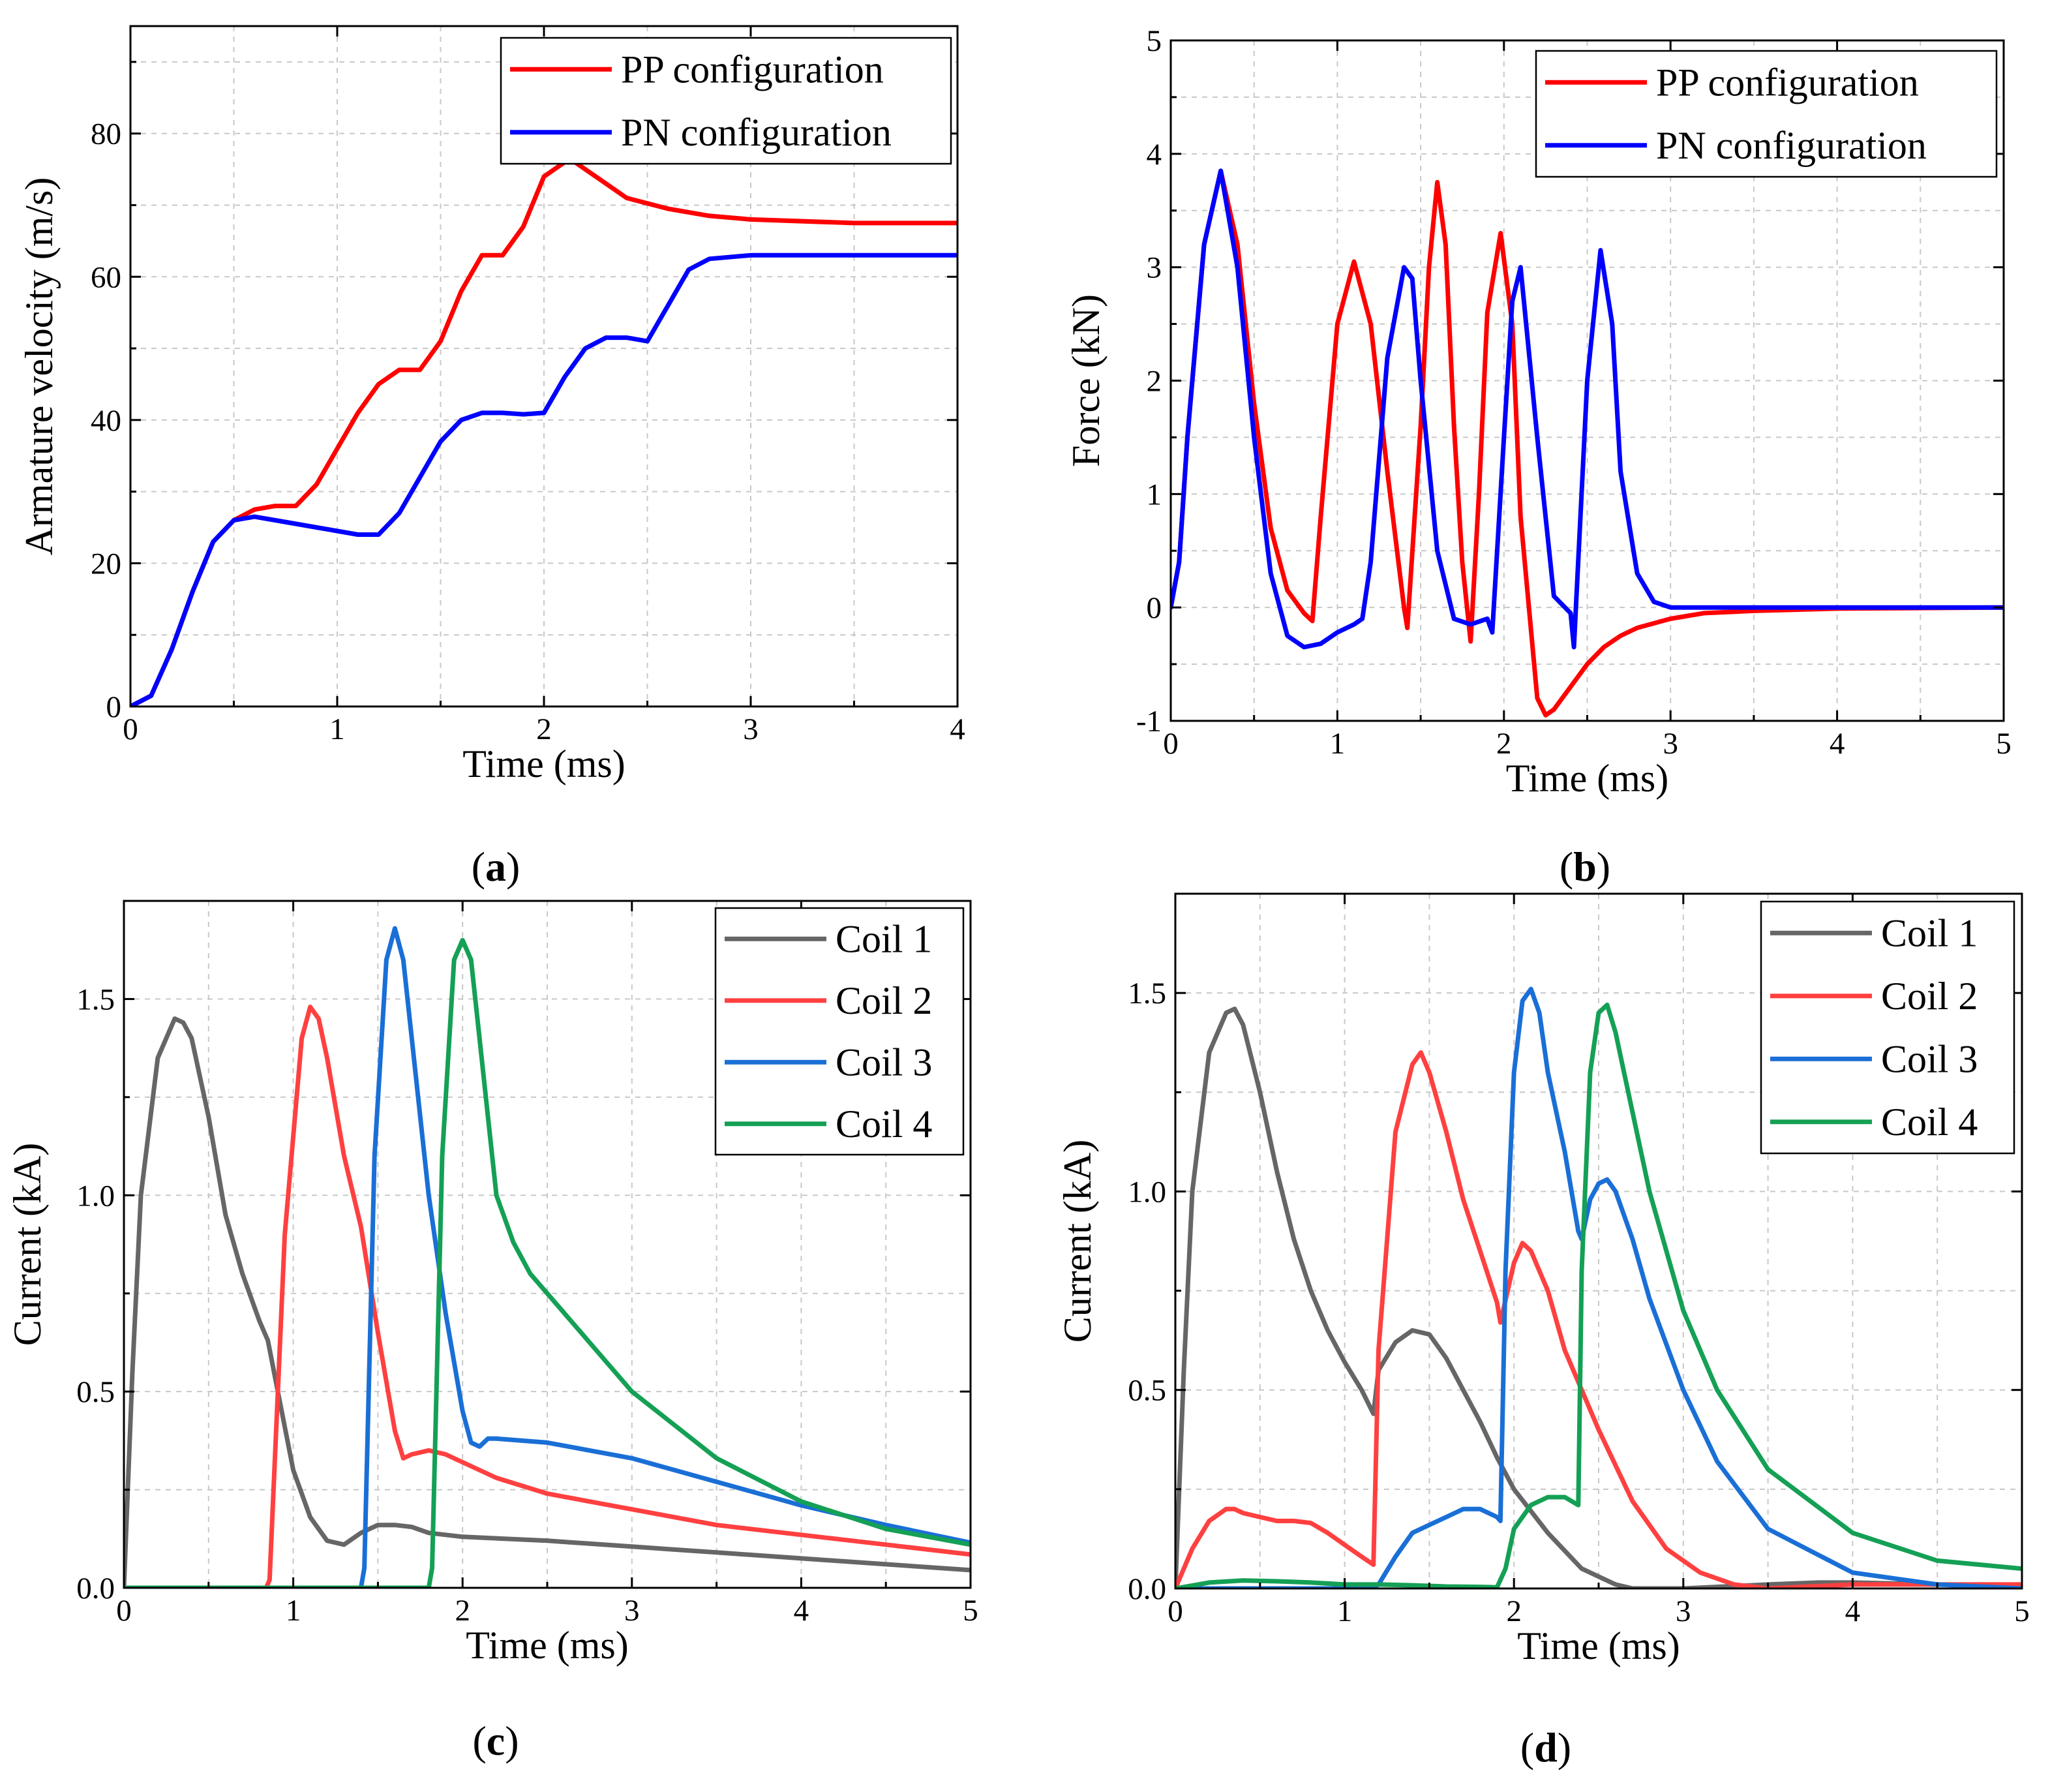 The image size is (2050, 1792). I want to click on panel-b-x-tick-label: 5, so click(2004, 744).